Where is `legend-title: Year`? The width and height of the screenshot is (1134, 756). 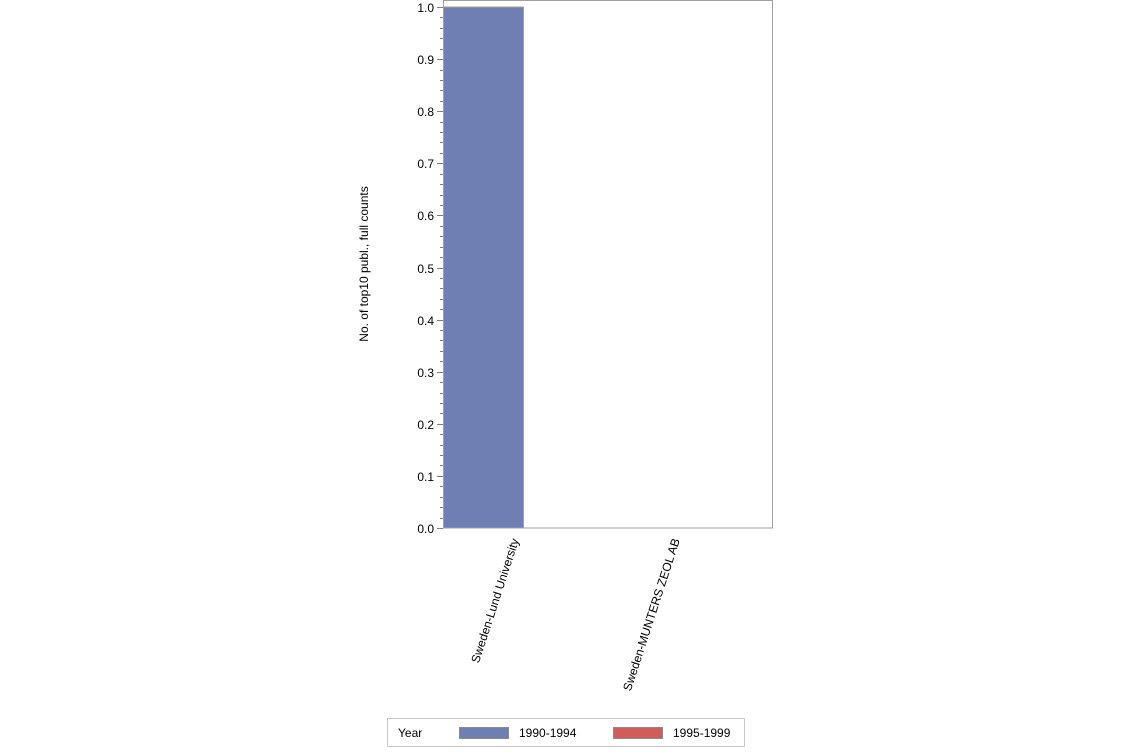 legend-title: Year is located at coordinates (410, 733).